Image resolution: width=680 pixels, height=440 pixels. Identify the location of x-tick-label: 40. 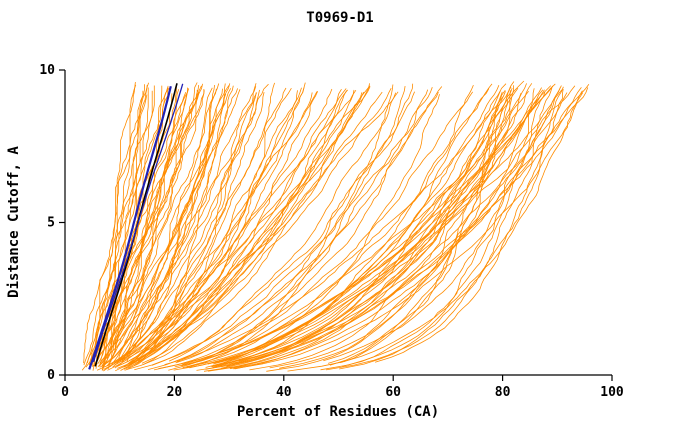
(284, 392).